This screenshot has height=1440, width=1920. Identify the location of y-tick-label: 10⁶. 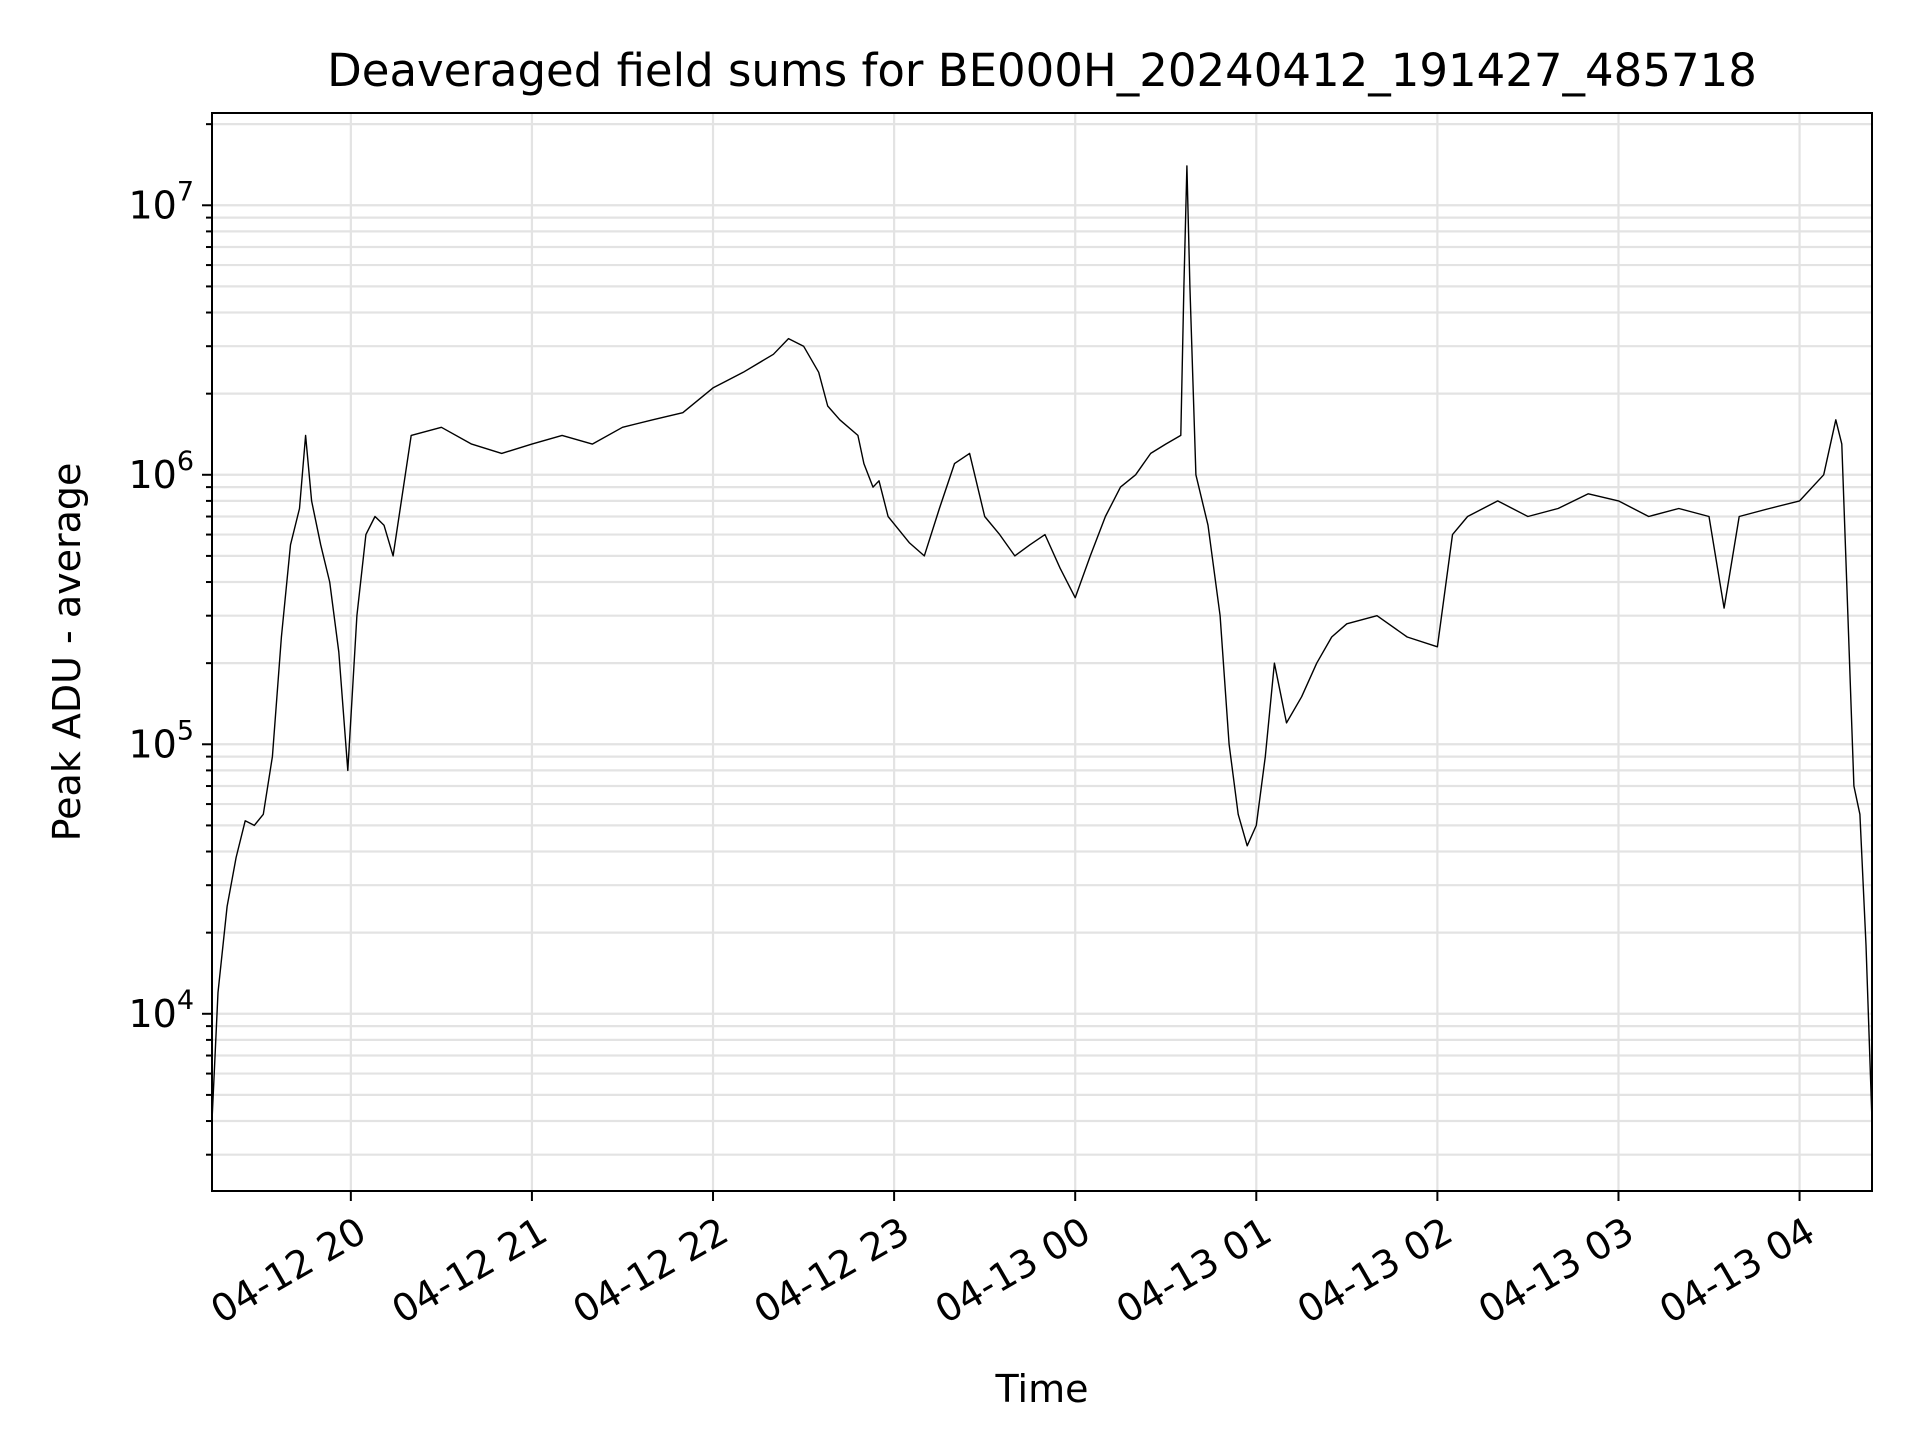
(161, 471).